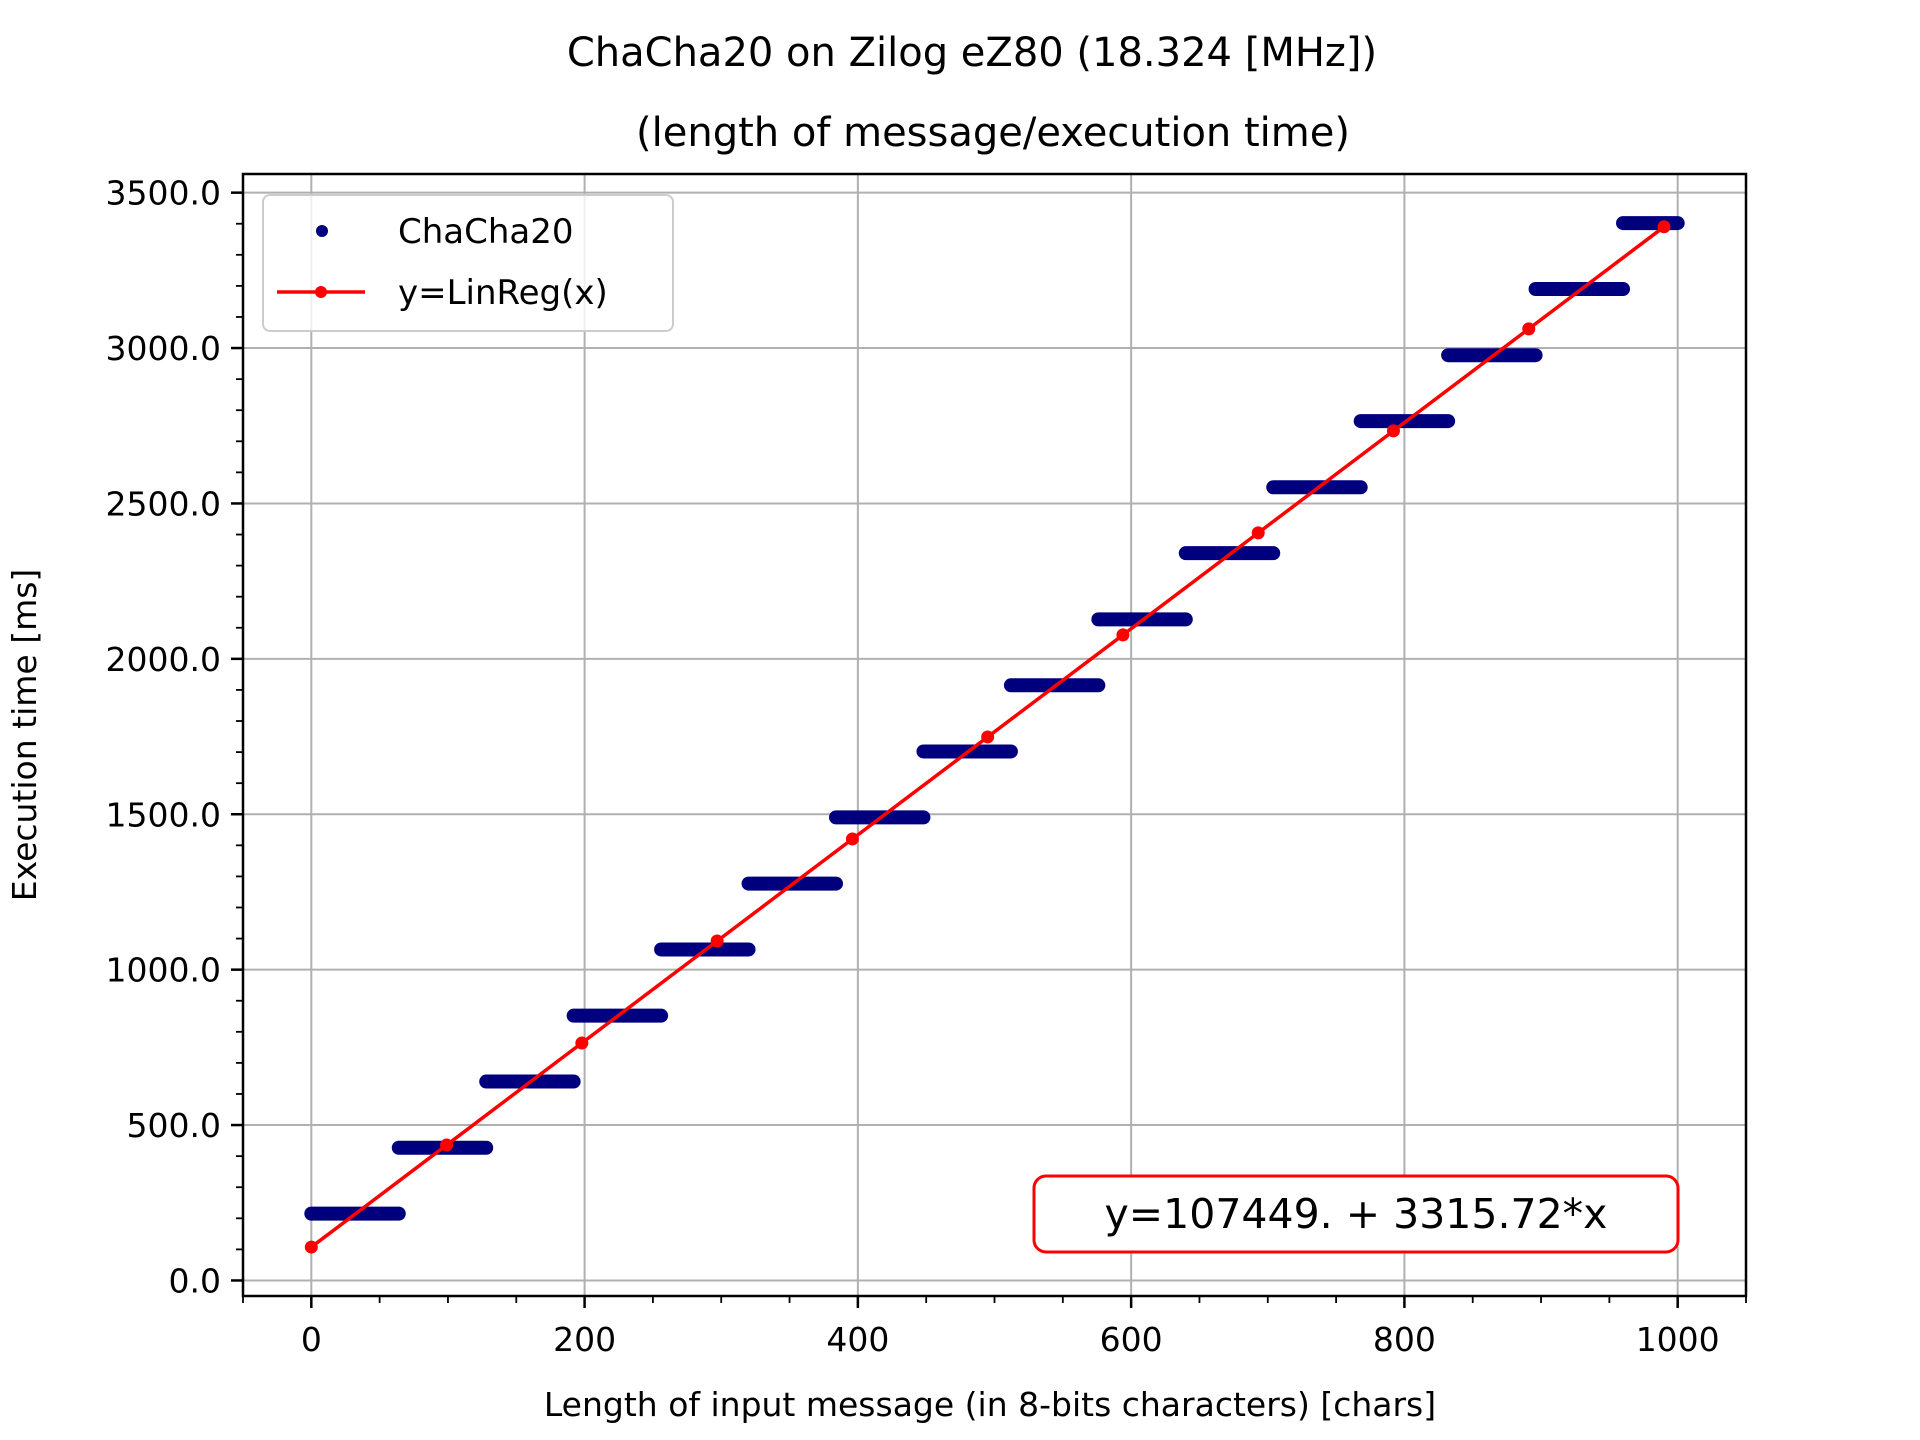 The width and height of the screenshot is (1920, 1440). I want to click on x-axis: 0 200 400 600 800 1000, so click(994, 1327).